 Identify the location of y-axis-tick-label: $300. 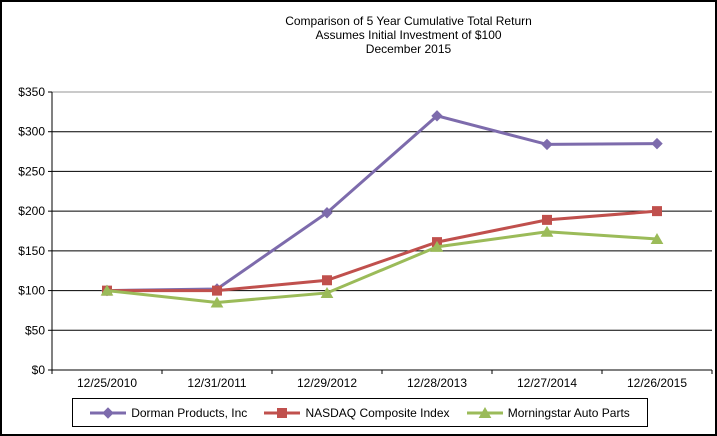
(31, 132).